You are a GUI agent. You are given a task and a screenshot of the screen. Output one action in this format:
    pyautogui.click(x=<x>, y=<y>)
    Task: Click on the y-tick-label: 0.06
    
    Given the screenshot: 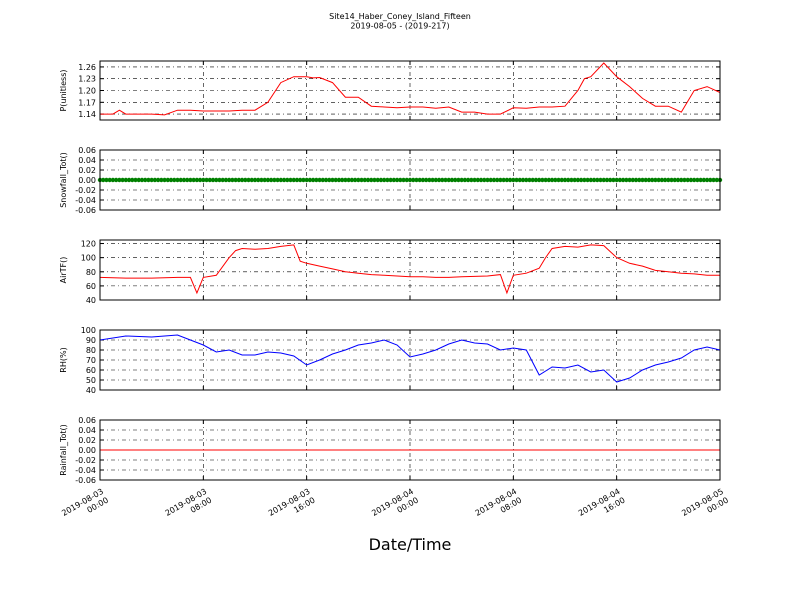 What is the action you would take?
    pyautogui.click(x=87, y=420)
    